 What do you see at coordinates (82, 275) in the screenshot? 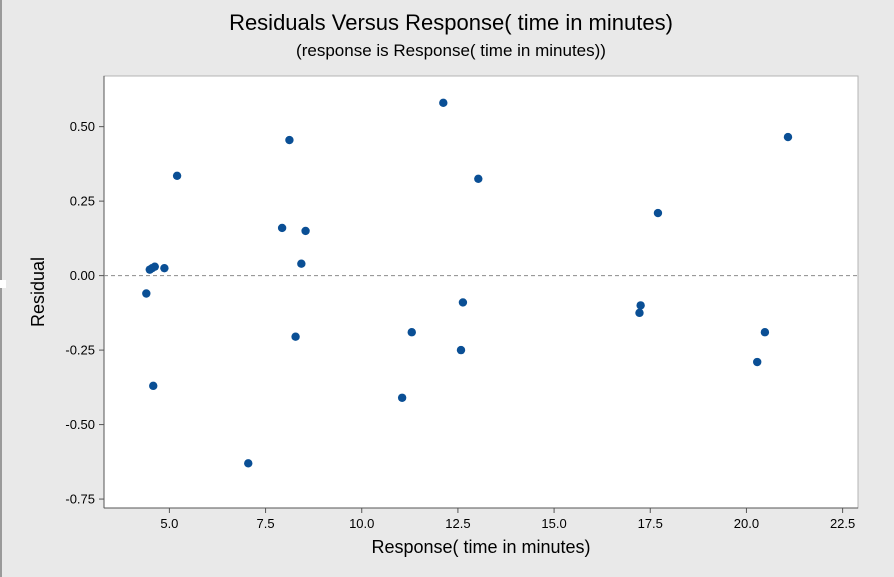
I see `y-tick-label: 0.00` at bounding box center [82, 275].